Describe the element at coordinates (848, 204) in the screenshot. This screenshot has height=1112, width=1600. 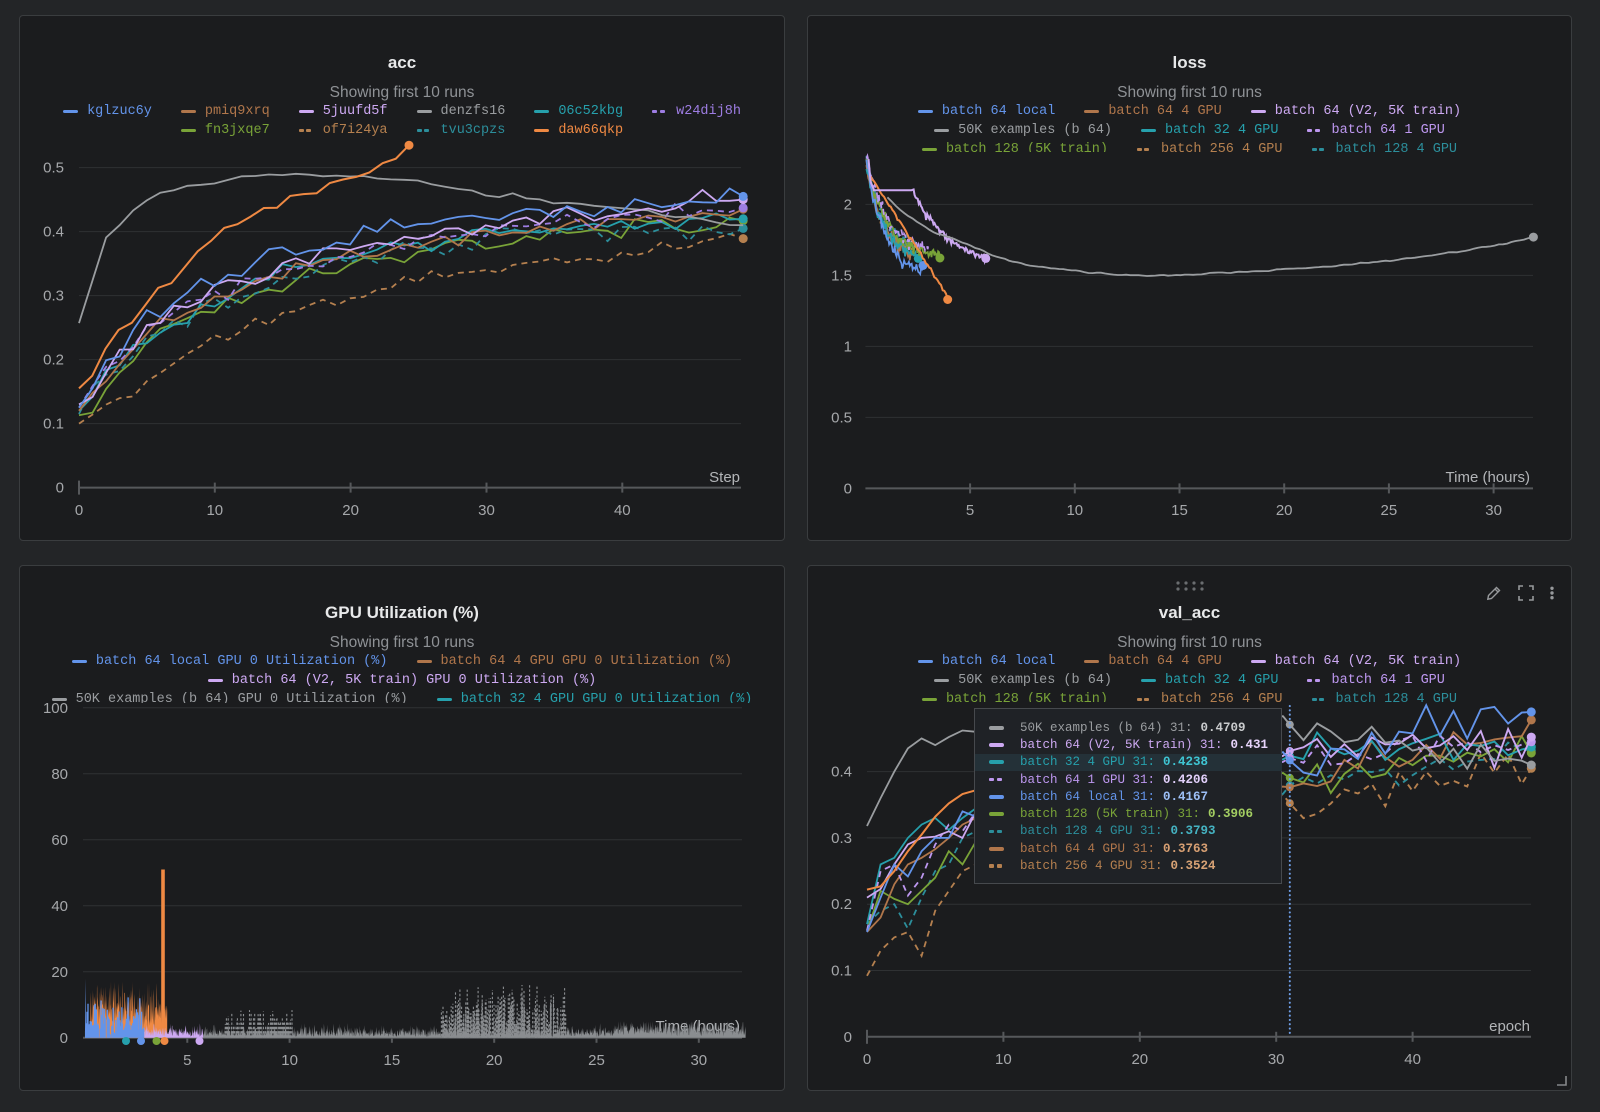
I see `svg-text: 2` at that location.